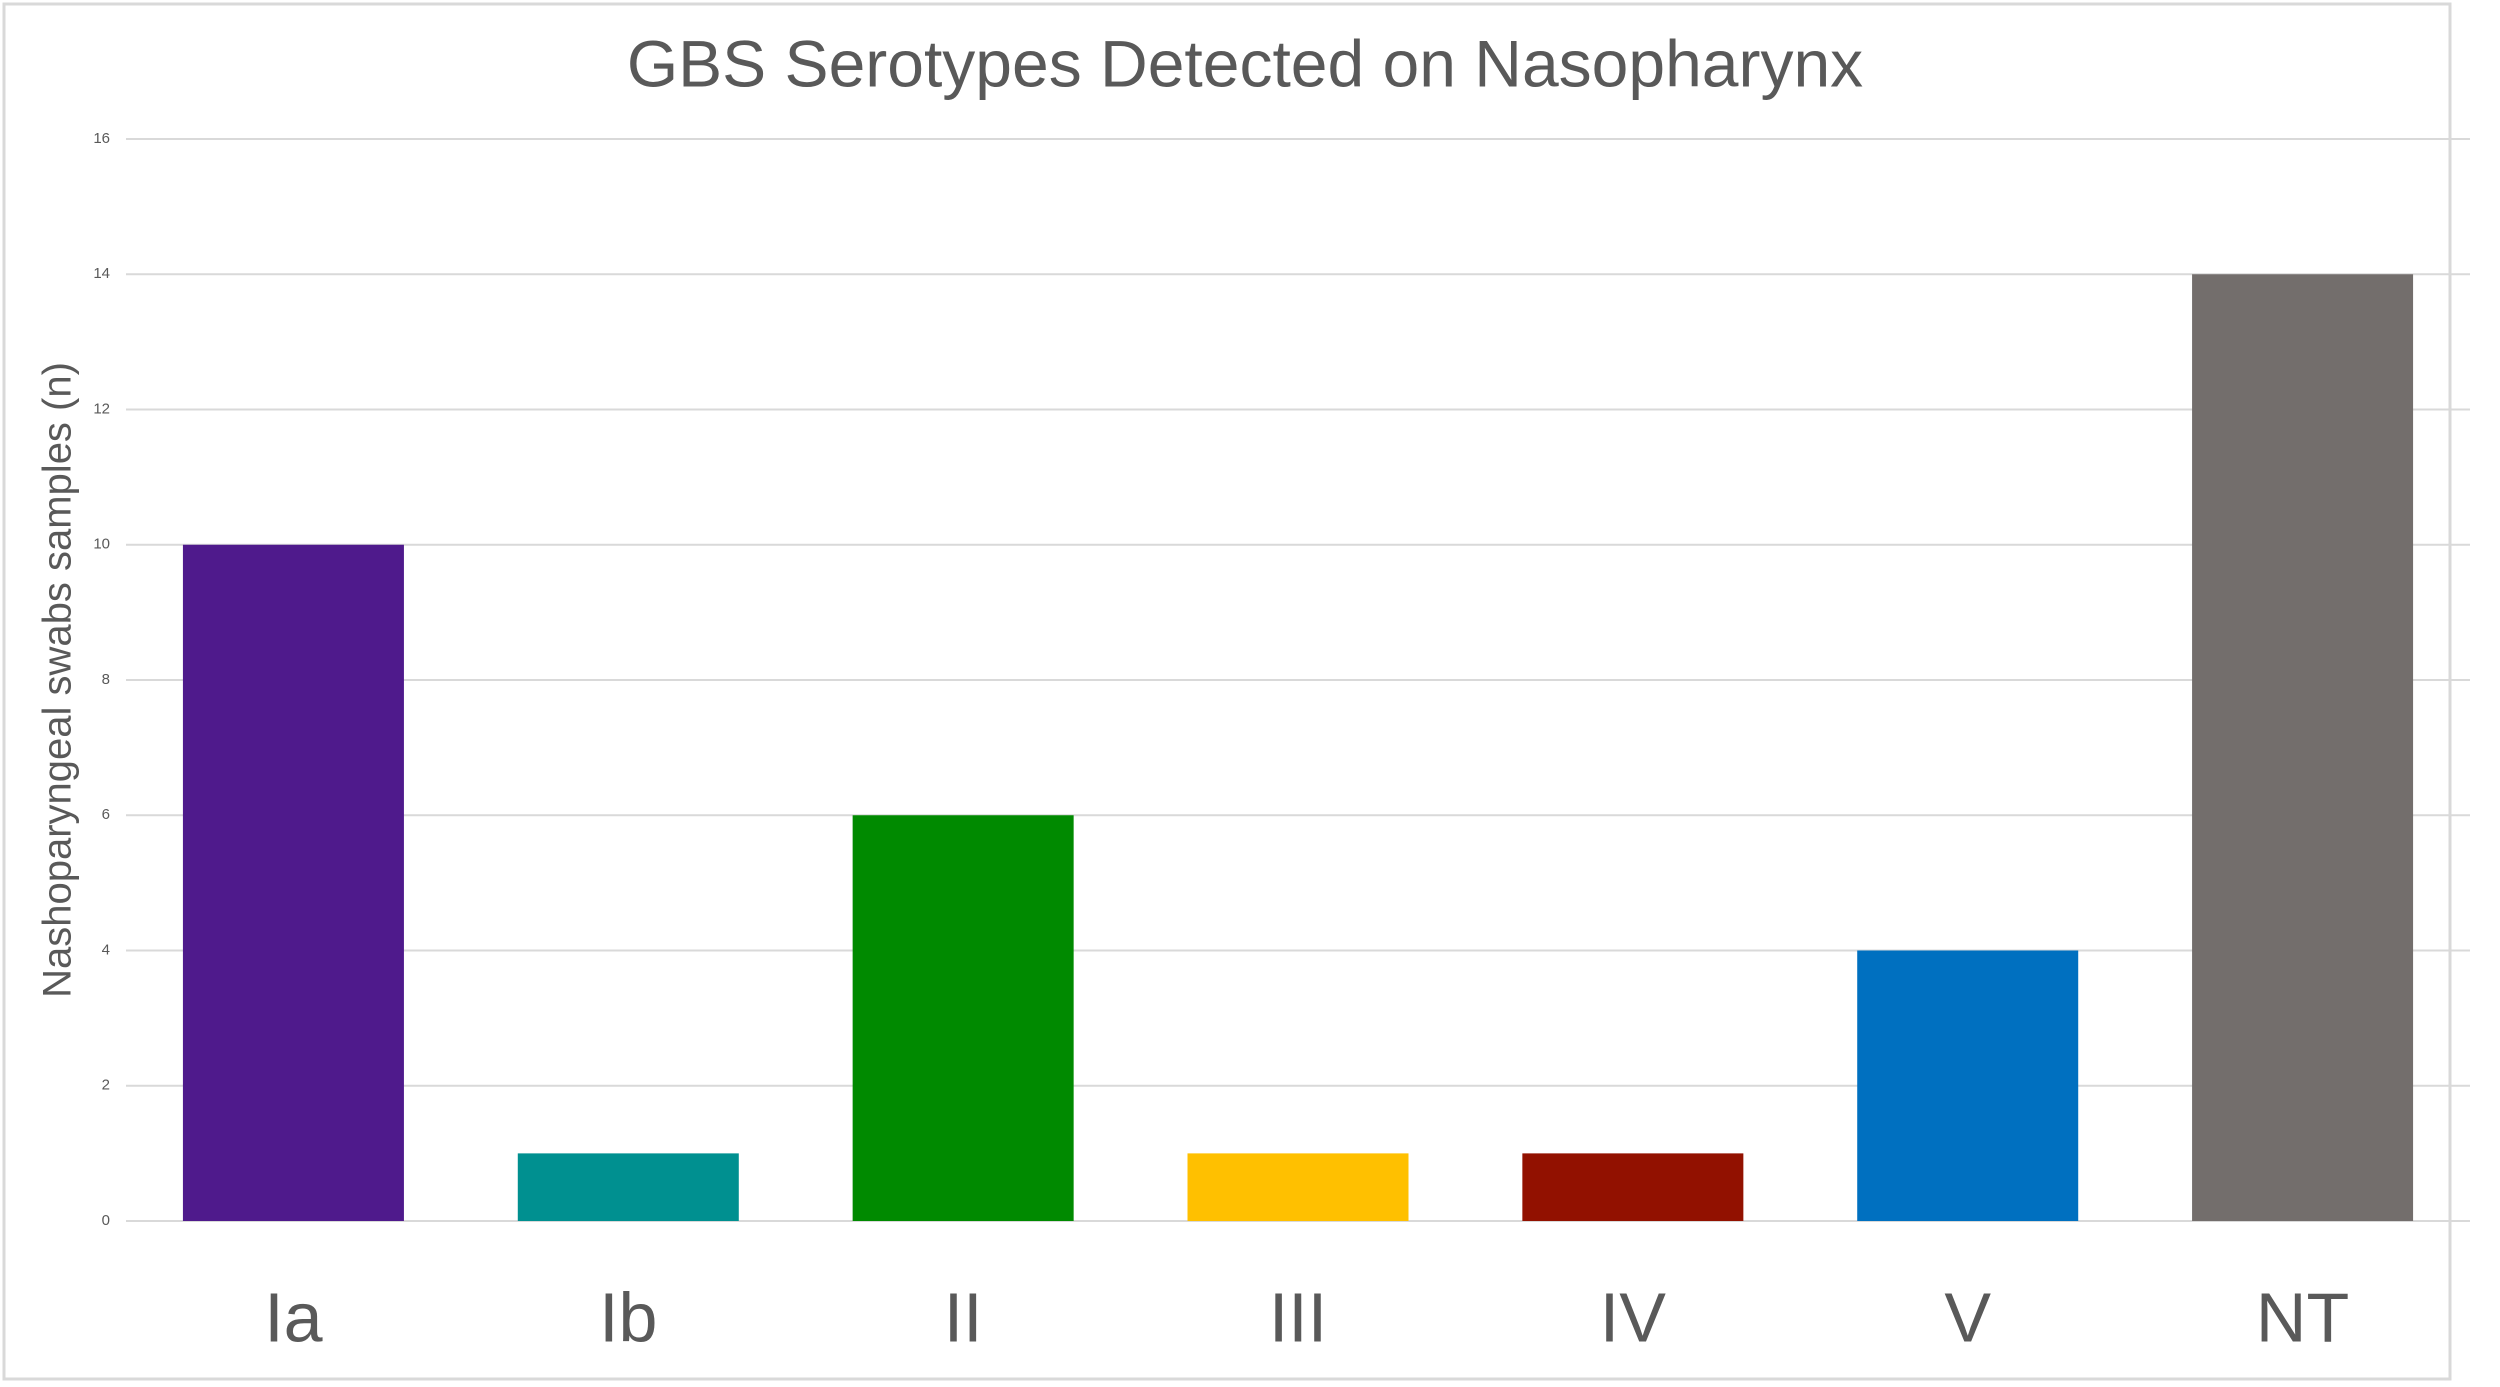 Image resolution: width=2500 pixels, height=1387 pixels. What do you see at coordinates (106, 814) in the screenshot?
I see `y-tick-label: 6` at bounding box center [106, 814].